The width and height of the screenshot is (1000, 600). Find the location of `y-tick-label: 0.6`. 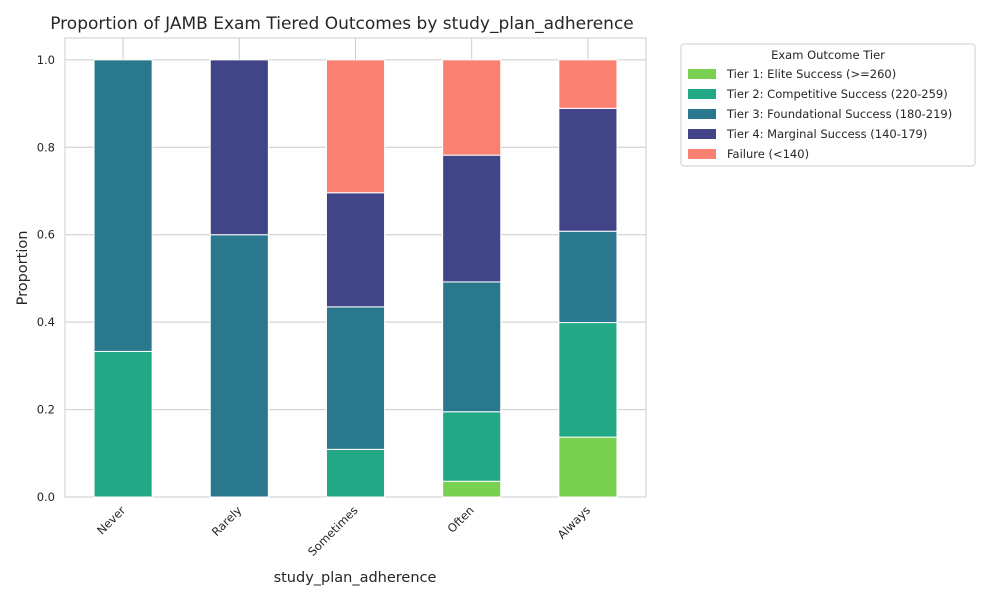

y-tick-label: 0.6 is located at coordinates (46, 235).